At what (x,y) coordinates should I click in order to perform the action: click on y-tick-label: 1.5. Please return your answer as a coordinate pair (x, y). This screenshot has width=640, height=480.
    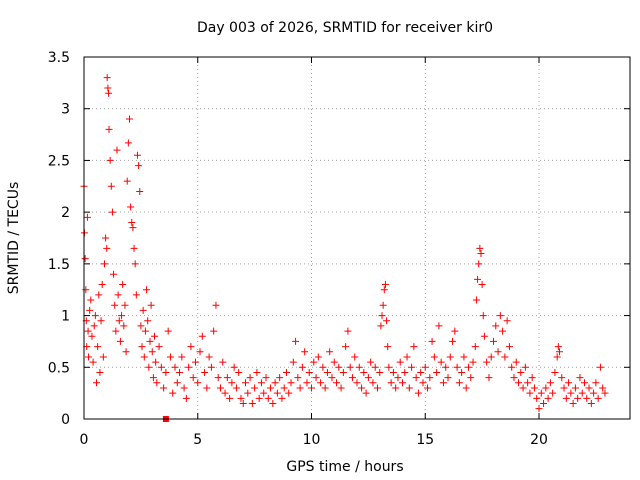
    Looking at the image, I should click on (59, 265).